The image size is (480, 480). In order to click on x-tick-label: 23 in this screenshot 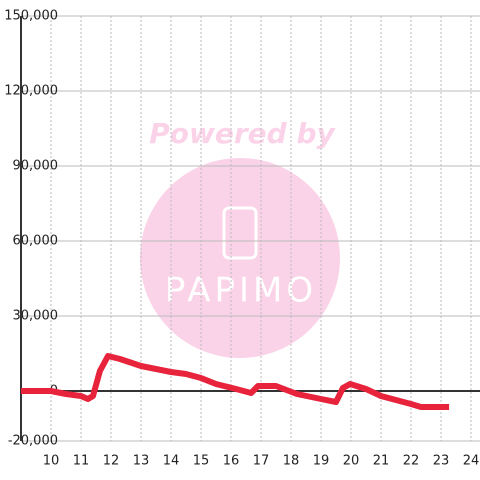, I will do `click(441, 461)`.